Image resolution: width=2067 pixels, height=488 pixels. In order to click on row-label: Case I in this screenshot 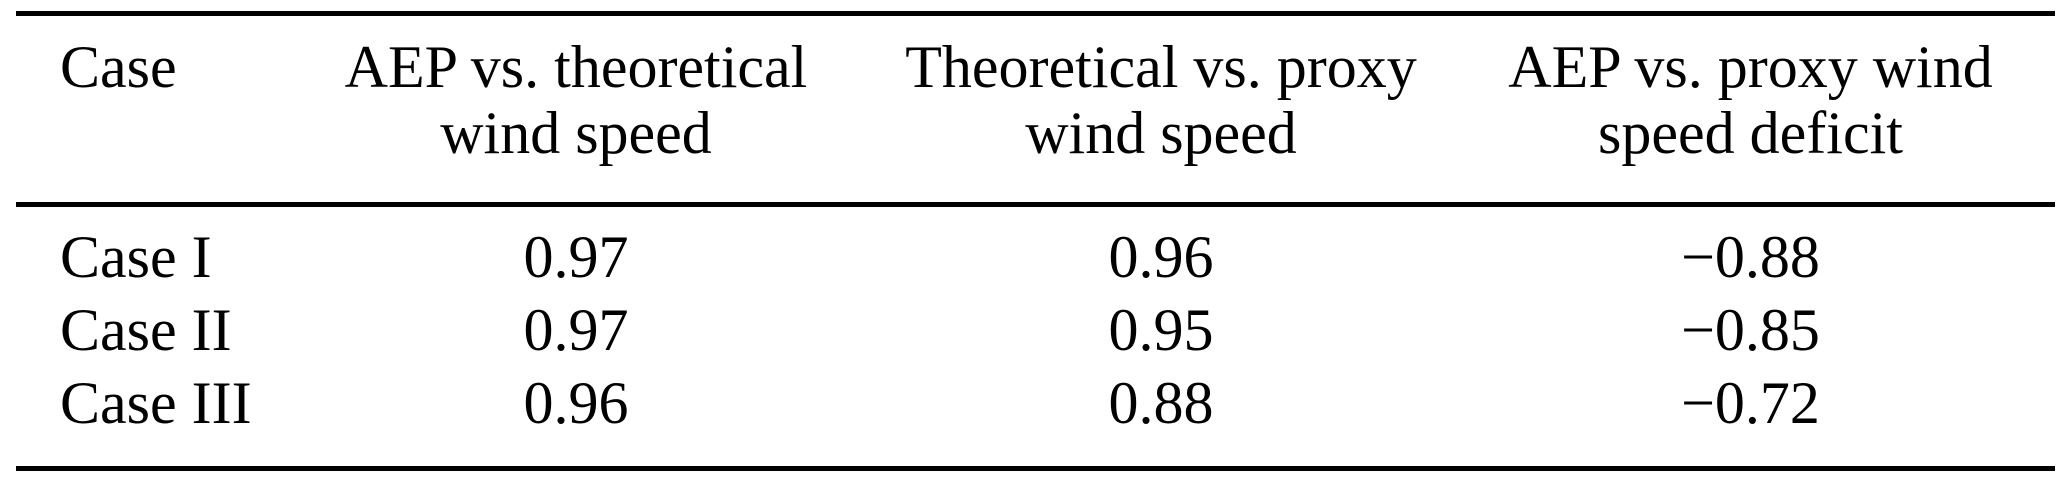, I will do `click(136, 257)`.